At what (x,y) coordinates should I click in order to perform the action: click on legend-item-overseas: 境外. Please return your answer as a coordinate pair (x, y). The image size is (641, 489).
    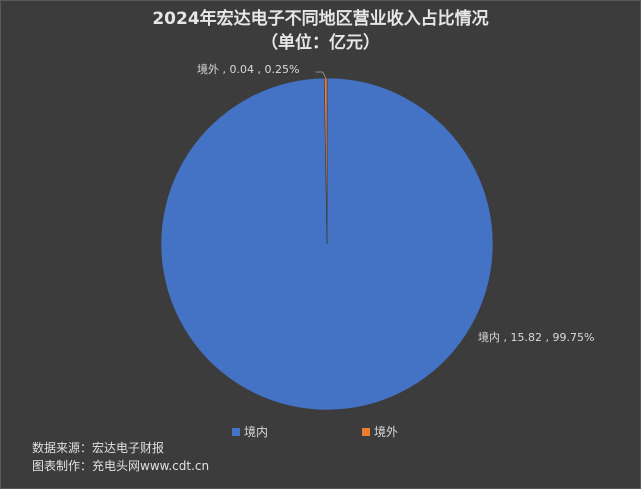
    Looking at the image, I should click on (380, 431).